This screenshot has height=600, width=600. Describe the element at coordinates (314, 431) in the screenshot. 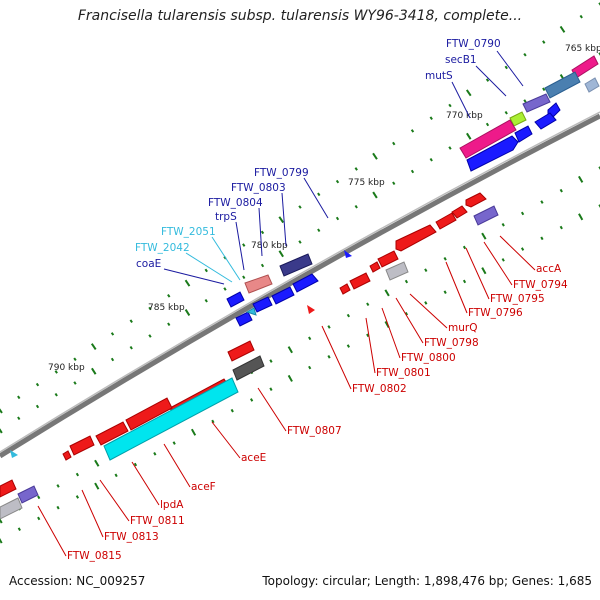

I see `label-FTW_0807: FTW_0807` at that location.